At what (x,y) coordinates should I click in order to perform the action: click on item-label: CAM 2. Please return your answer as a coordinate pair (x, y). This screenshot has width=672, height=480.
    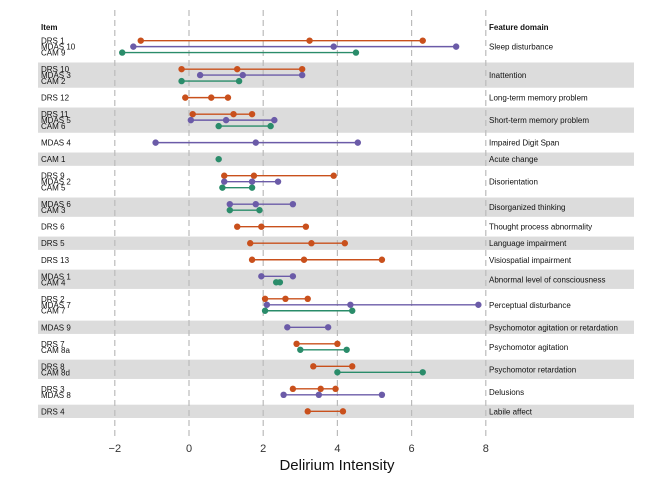
    Looking at the image, I should click on (53, 81).